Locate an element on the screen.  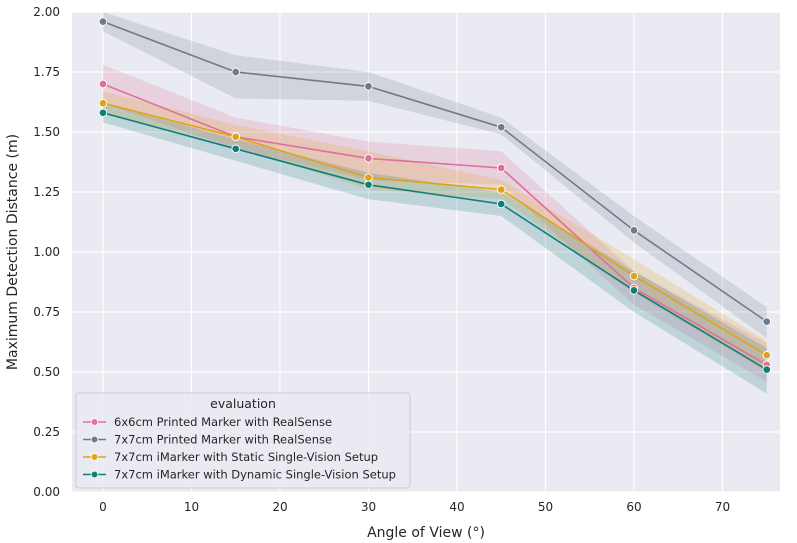
x-tick-label: 20 is located at coordinates (279, 507).